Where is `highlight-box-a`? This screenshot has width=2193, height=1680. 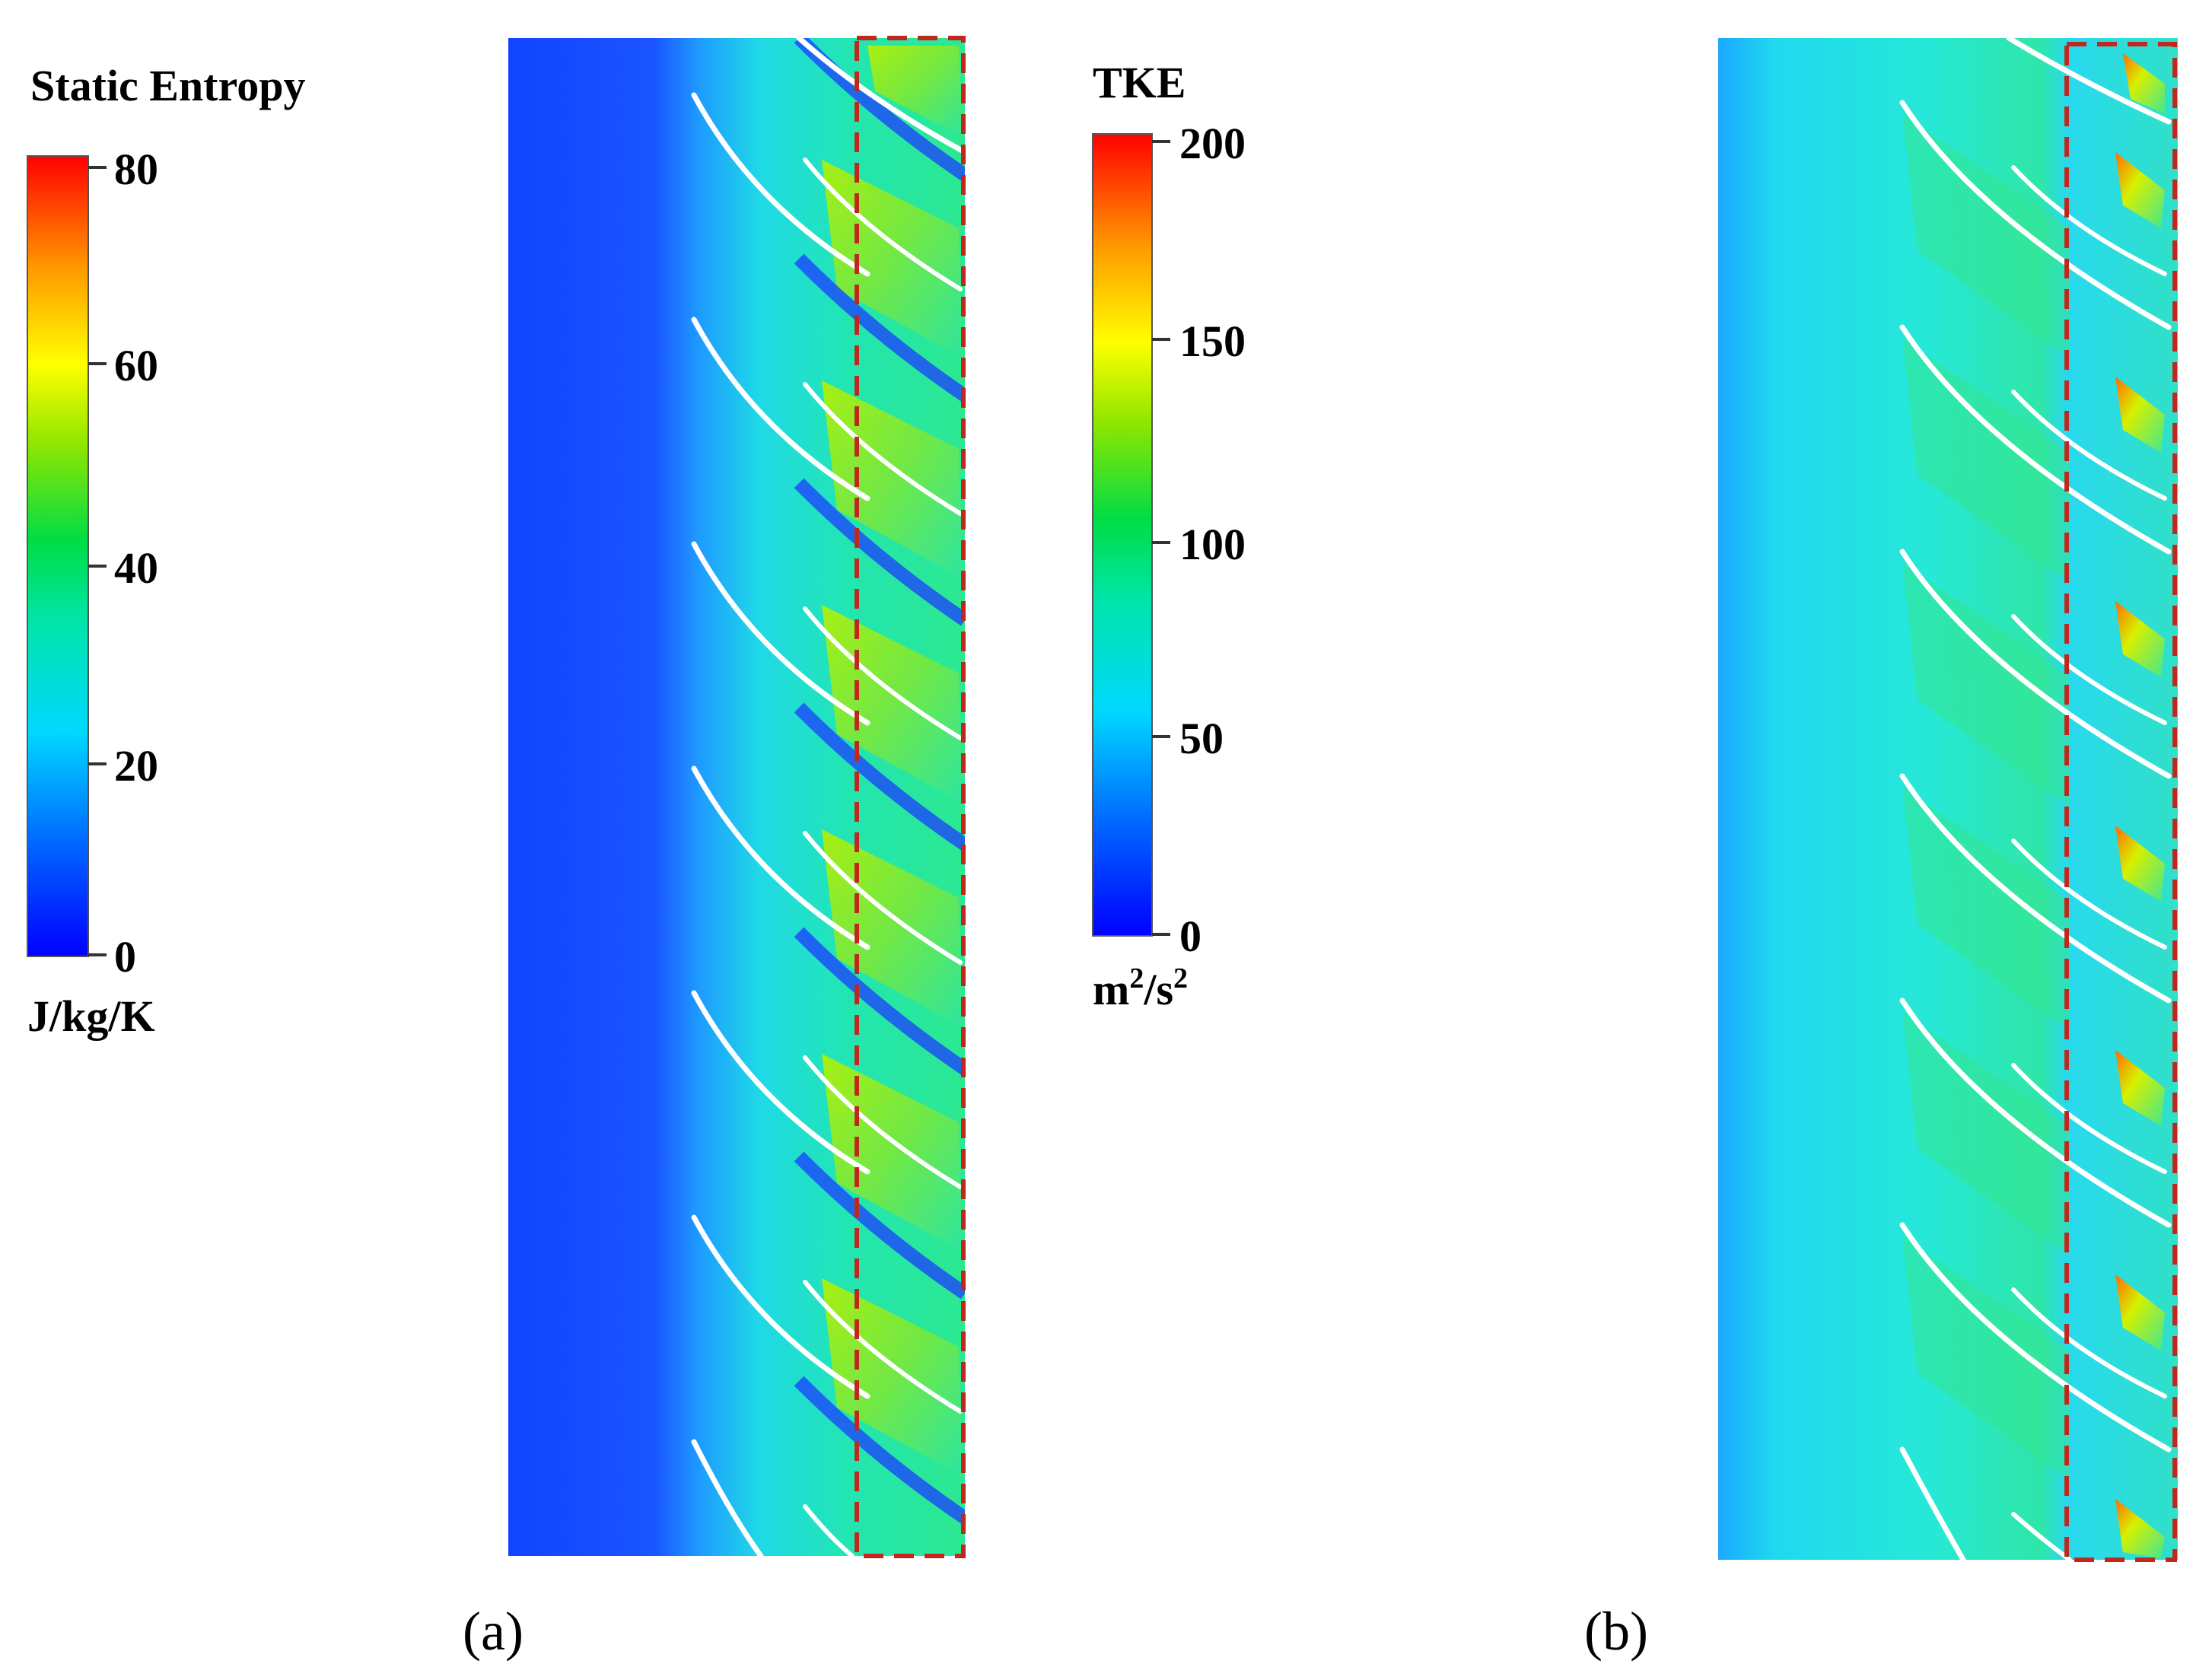 highlight-box-a is located at coordinates (911, 797).